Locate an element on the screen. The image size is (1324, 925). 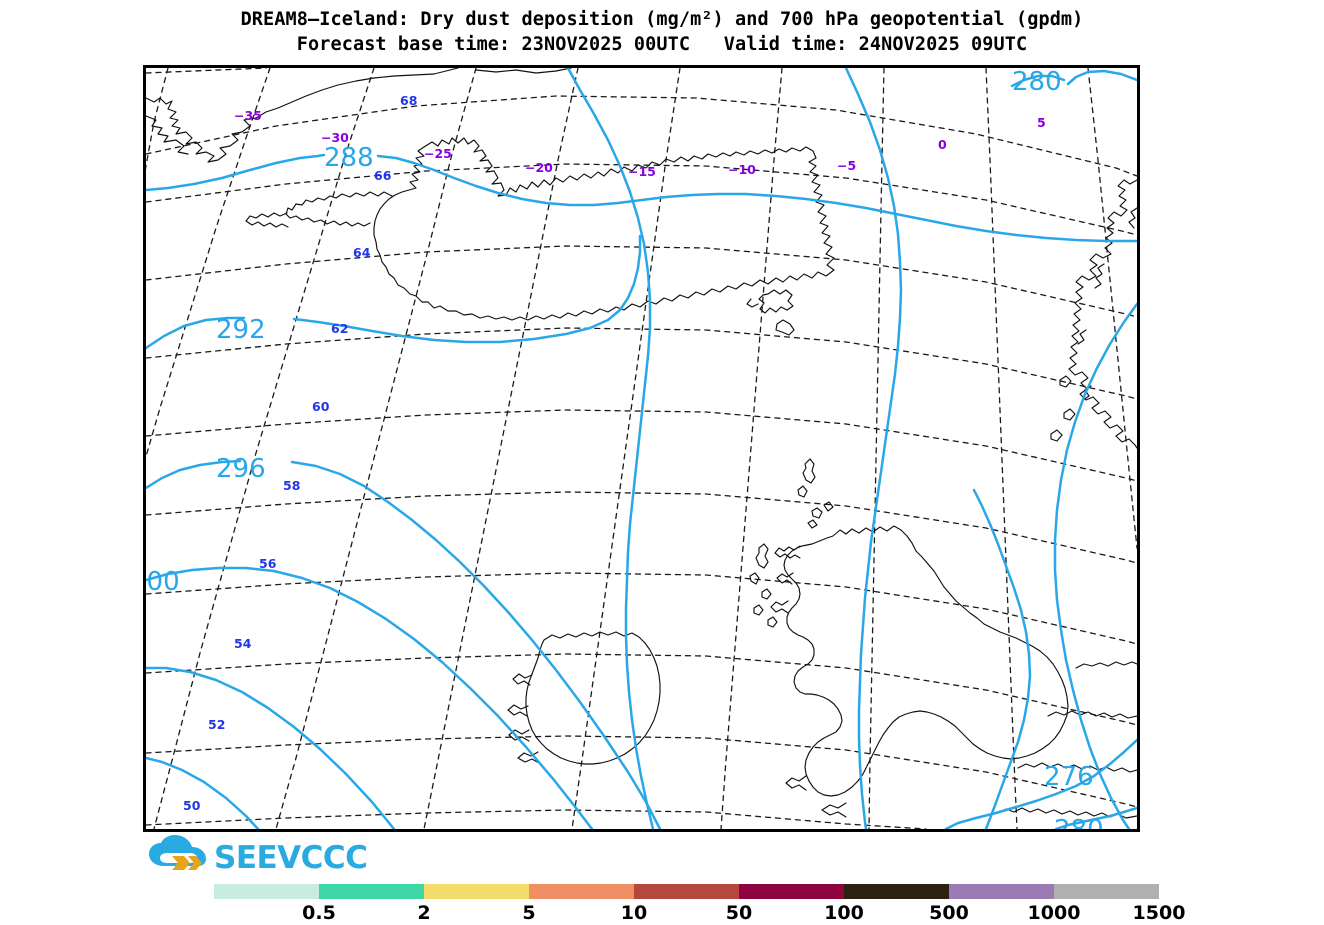
latitude-labels: 68 66 64 62 60 58 56 54 52 50 is located at coordinates (300, 453).